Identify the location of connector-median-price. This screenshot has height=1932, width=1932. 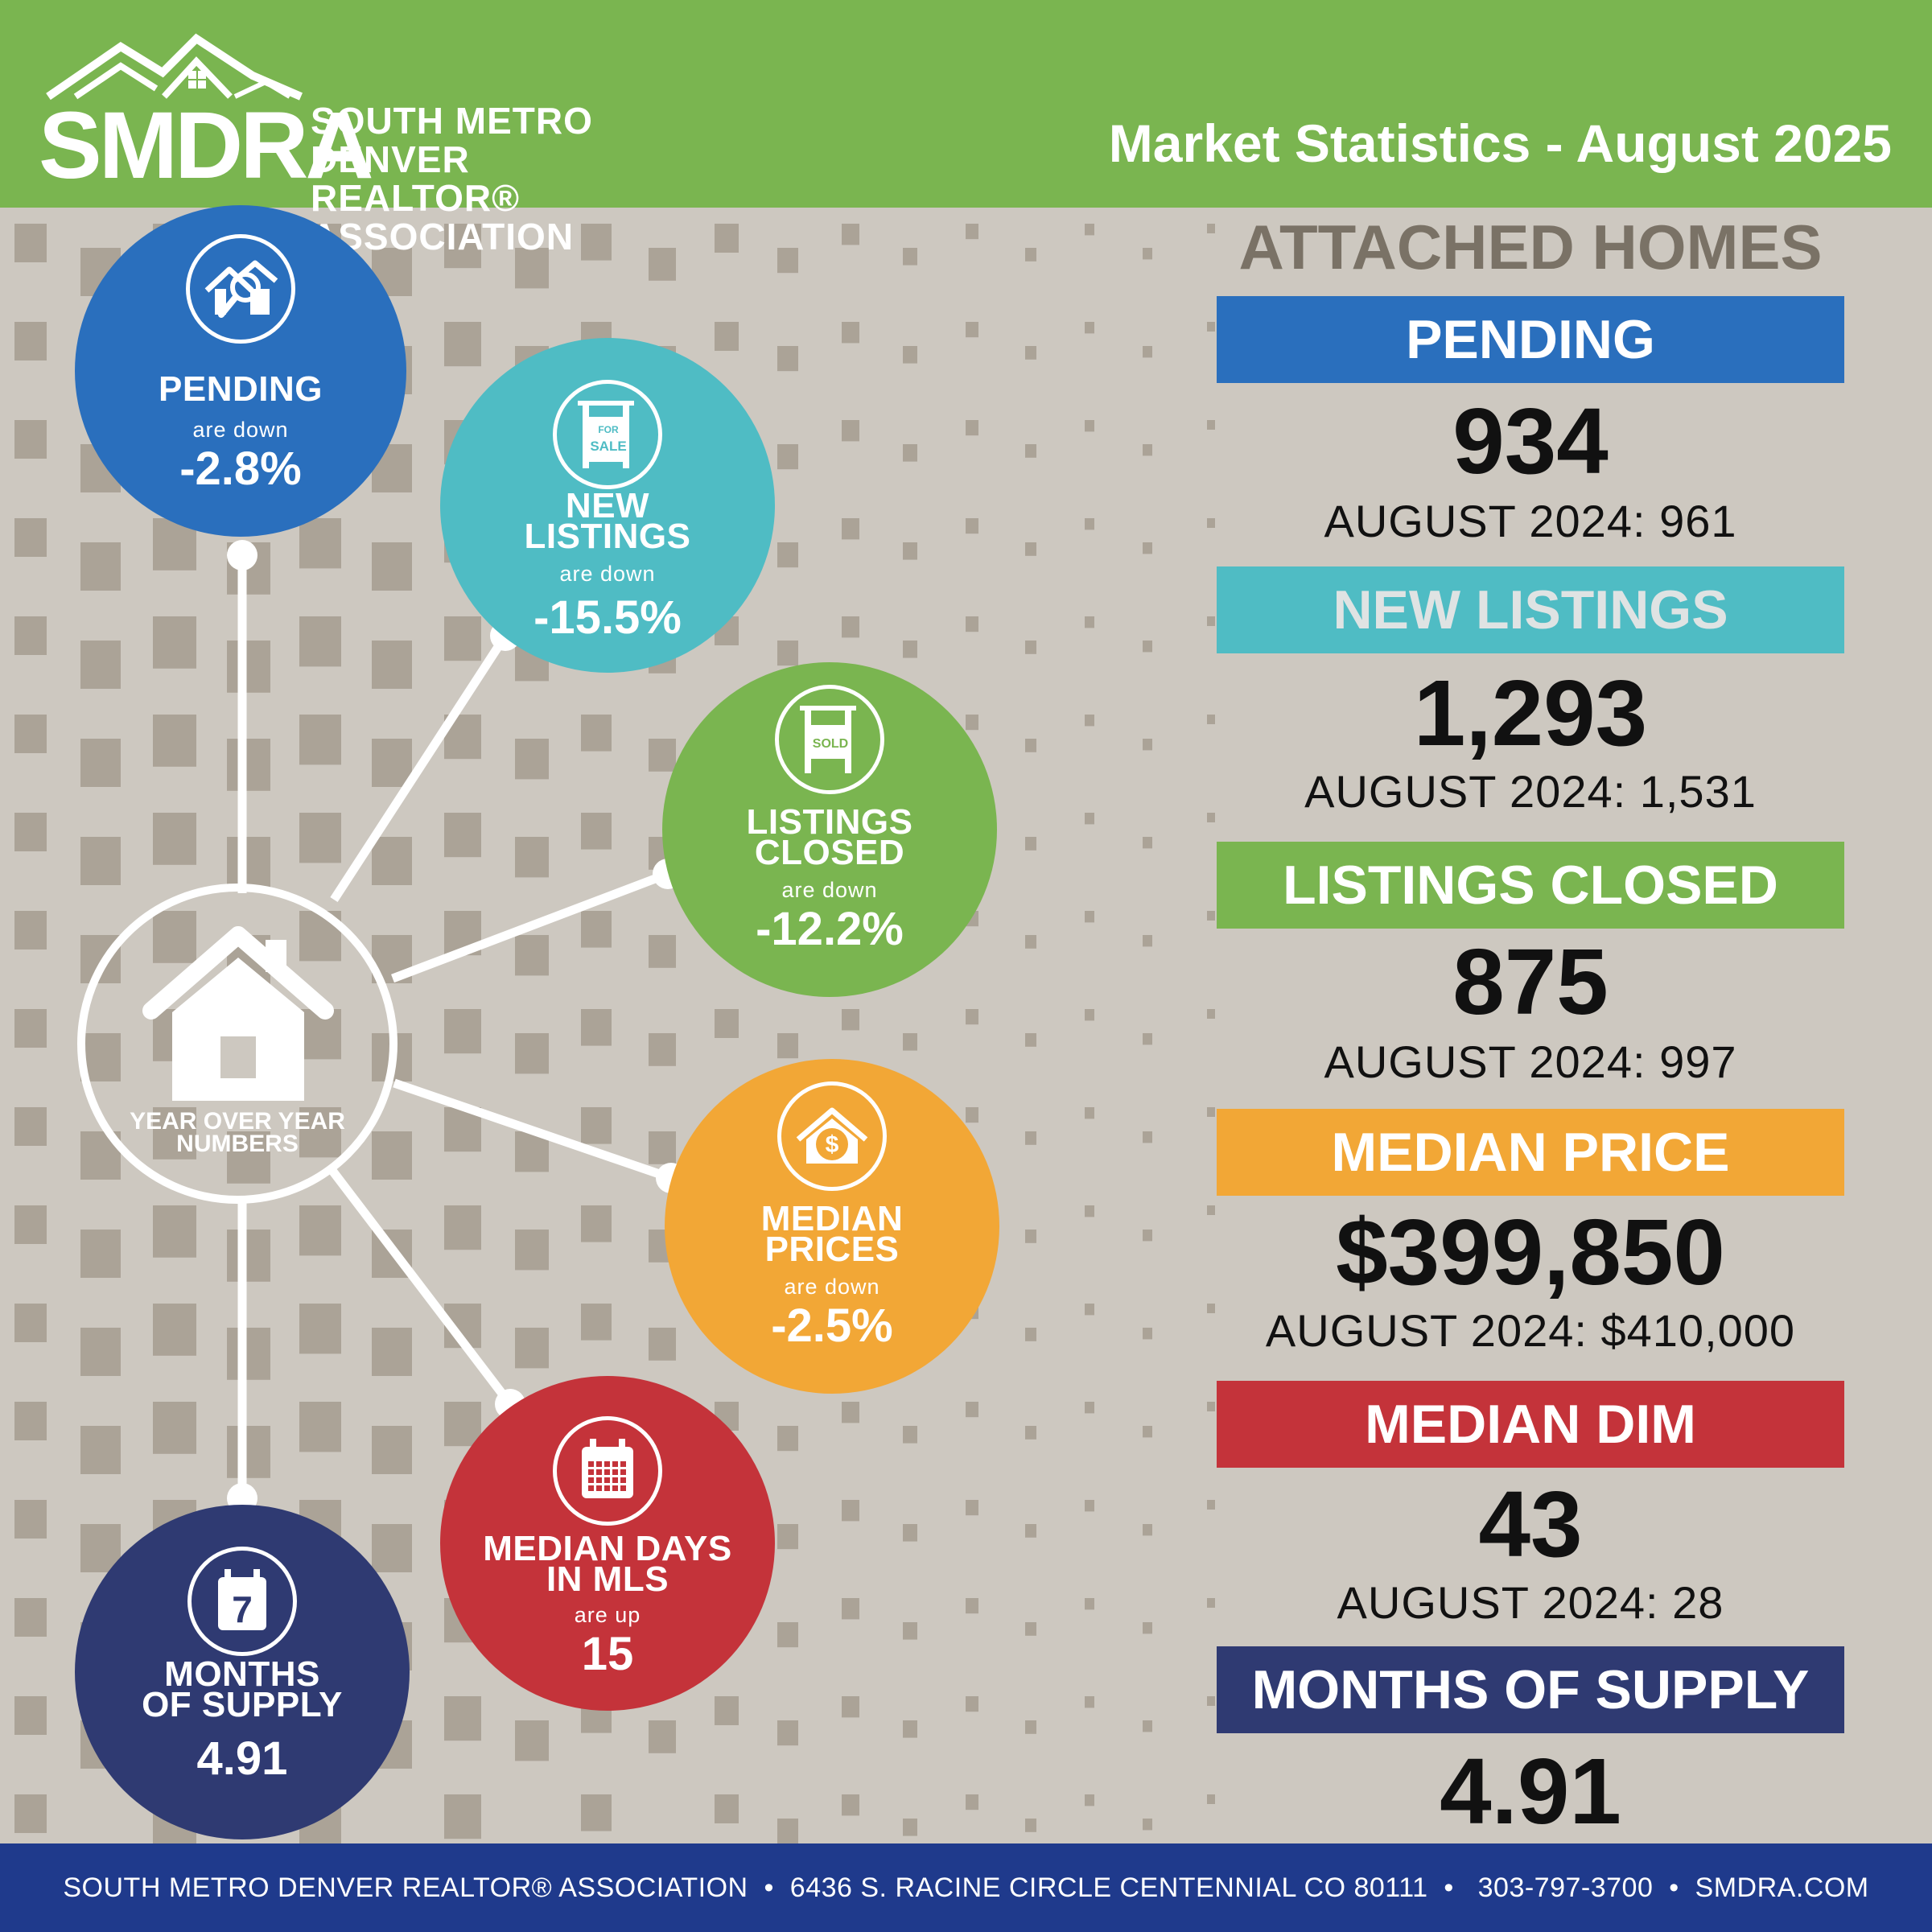
(533, 1130).